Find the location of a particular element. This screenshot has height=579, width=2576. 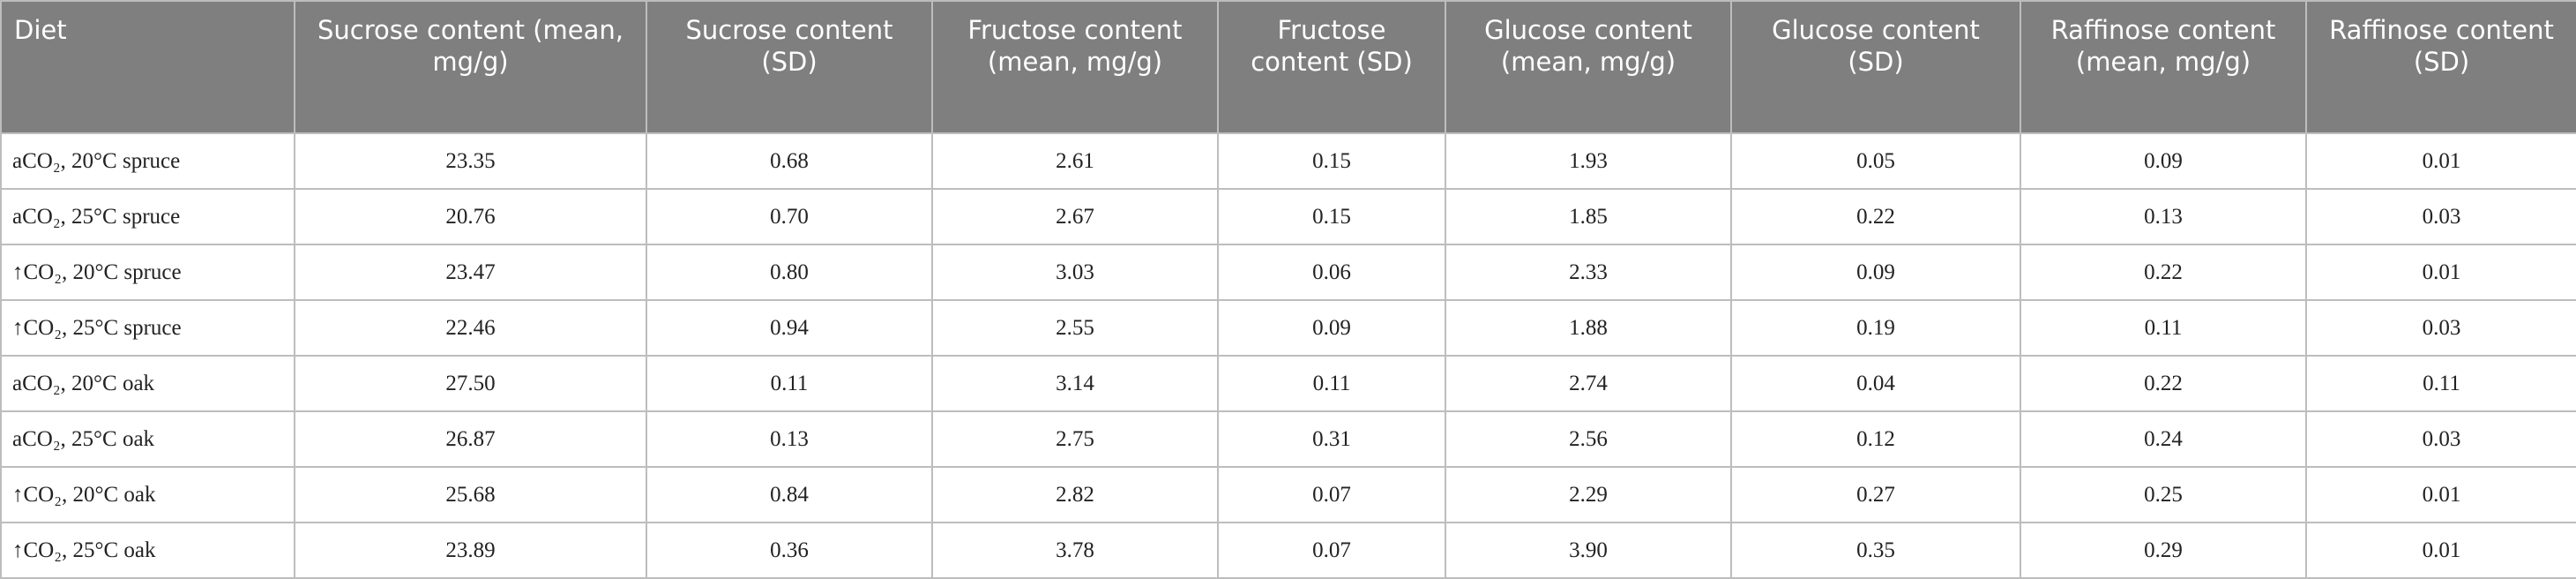

value-cell: 0.35 is located at coordinates (1875, 550).